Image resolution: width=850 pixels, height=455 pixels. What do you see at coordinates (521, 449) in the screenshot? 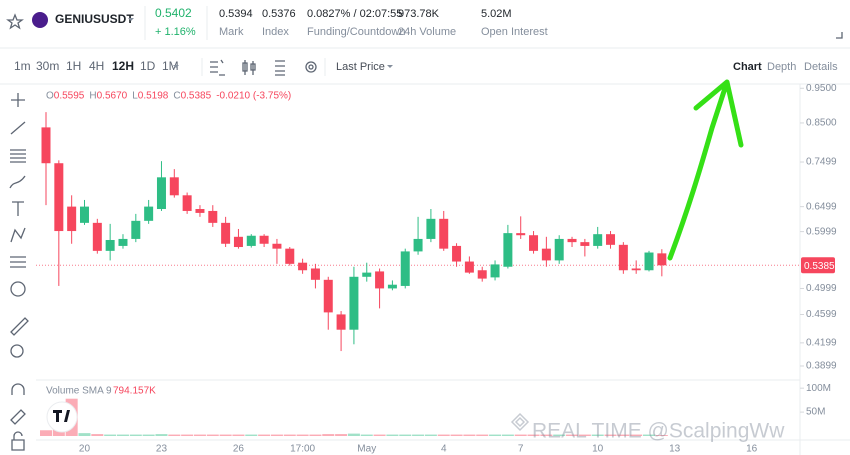
I see `x-tick-label: 7` at bounding box center [521, 449].